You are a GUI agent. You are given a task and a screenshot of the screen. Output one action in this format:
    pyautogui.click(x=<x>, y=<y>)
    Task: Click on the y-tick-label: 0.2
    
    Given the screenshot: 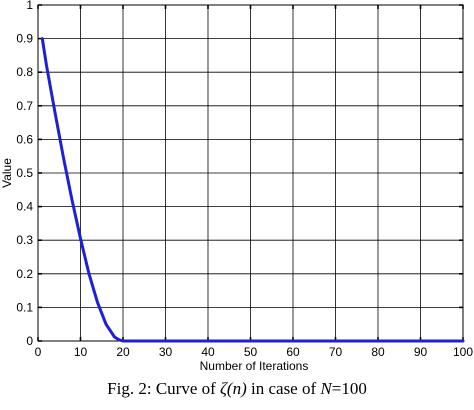 What is the action you would take?
    pyautogui.click(x=24, y=274)
    